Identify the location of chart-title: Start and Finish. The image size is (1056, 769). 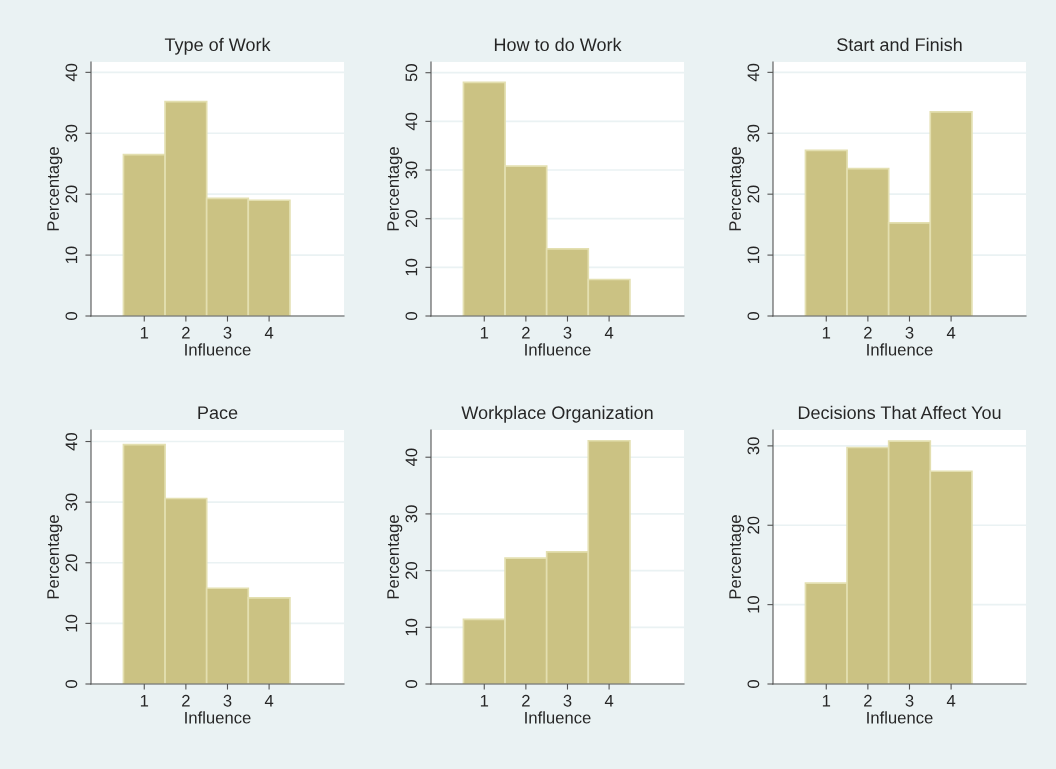
(899, 44).